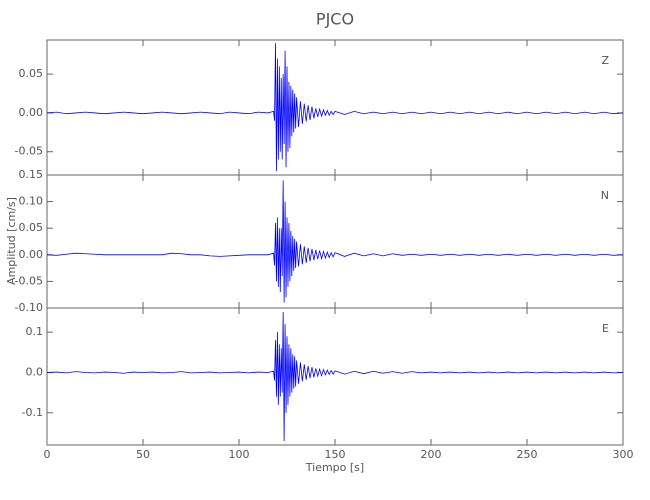 This screenshot has height=500, width=650. Describe the element at coordinates (605, 195) in the screenshot. I see `panel-label: N` at that location.